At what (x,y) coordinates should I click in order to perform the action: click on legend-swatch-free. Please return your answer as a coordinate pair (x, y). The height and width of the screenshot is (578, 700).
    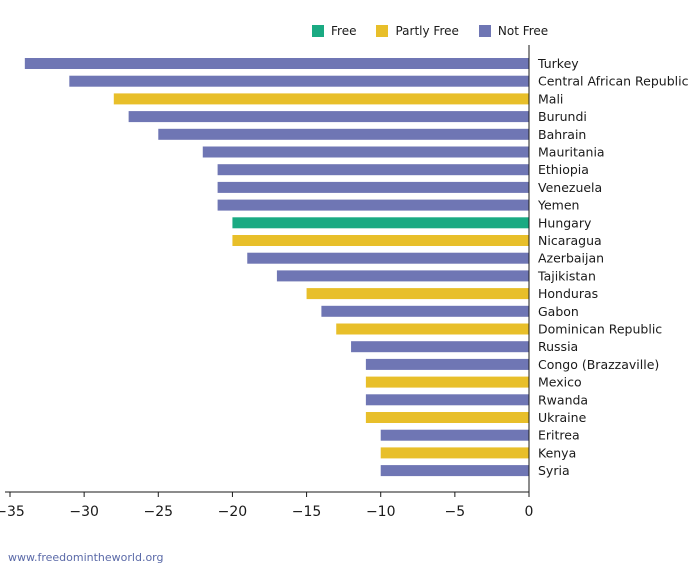
    Looking at the image, I should click on (318, 31).